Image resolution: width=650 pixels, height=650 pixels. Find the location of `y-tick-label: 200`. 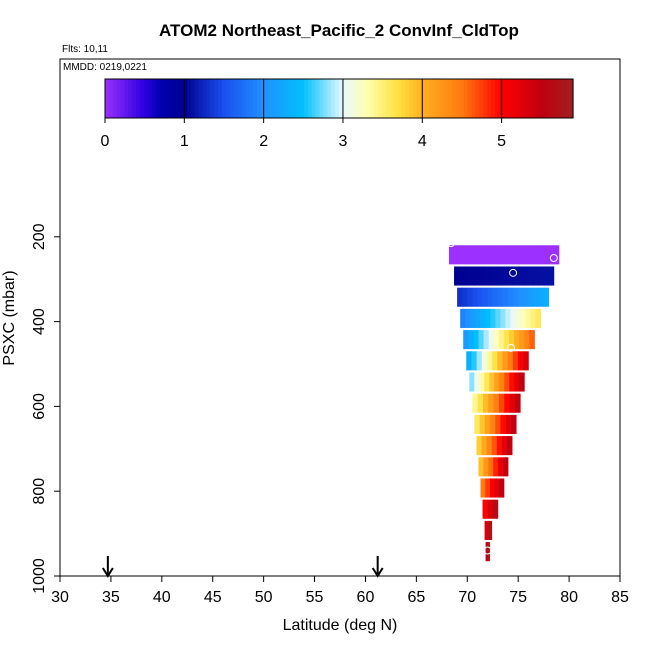

y-tick-label: 200 is located at coordinates (39, 236).